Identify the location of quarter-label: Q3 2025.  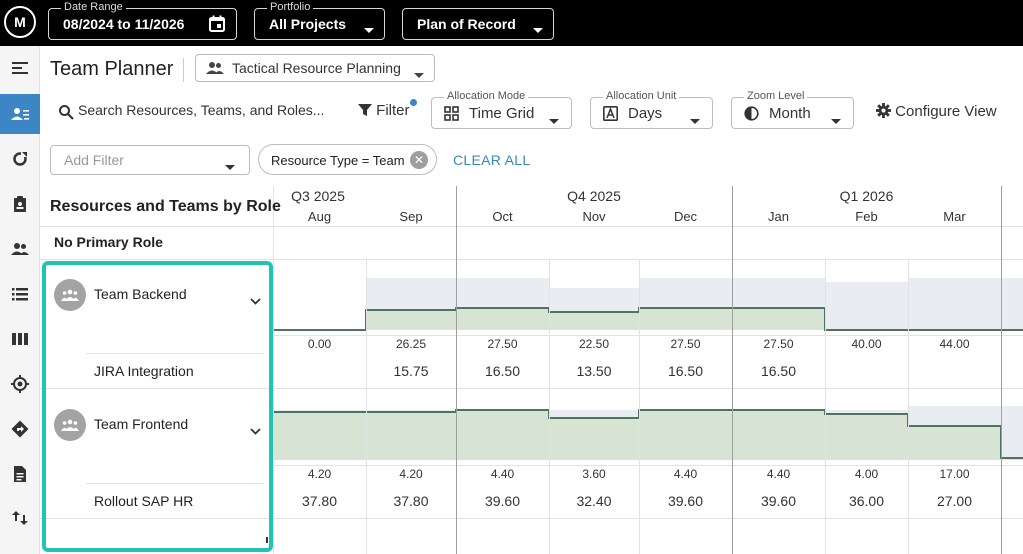
(318, 196).